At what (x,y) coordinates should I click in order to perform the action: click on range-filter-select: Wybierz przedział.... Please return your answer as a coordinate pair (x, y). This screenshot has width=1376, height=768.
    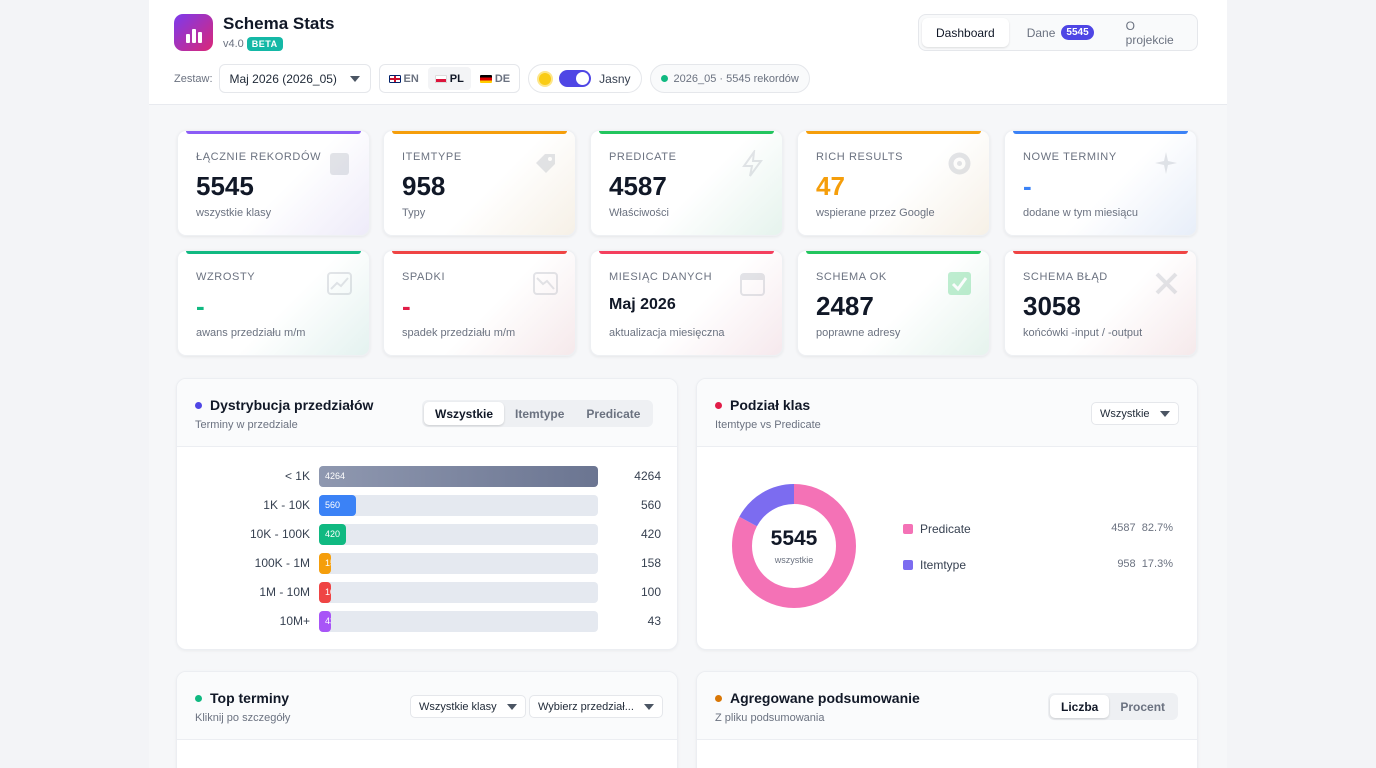
    Looking at the image, I should click on (596, 706).